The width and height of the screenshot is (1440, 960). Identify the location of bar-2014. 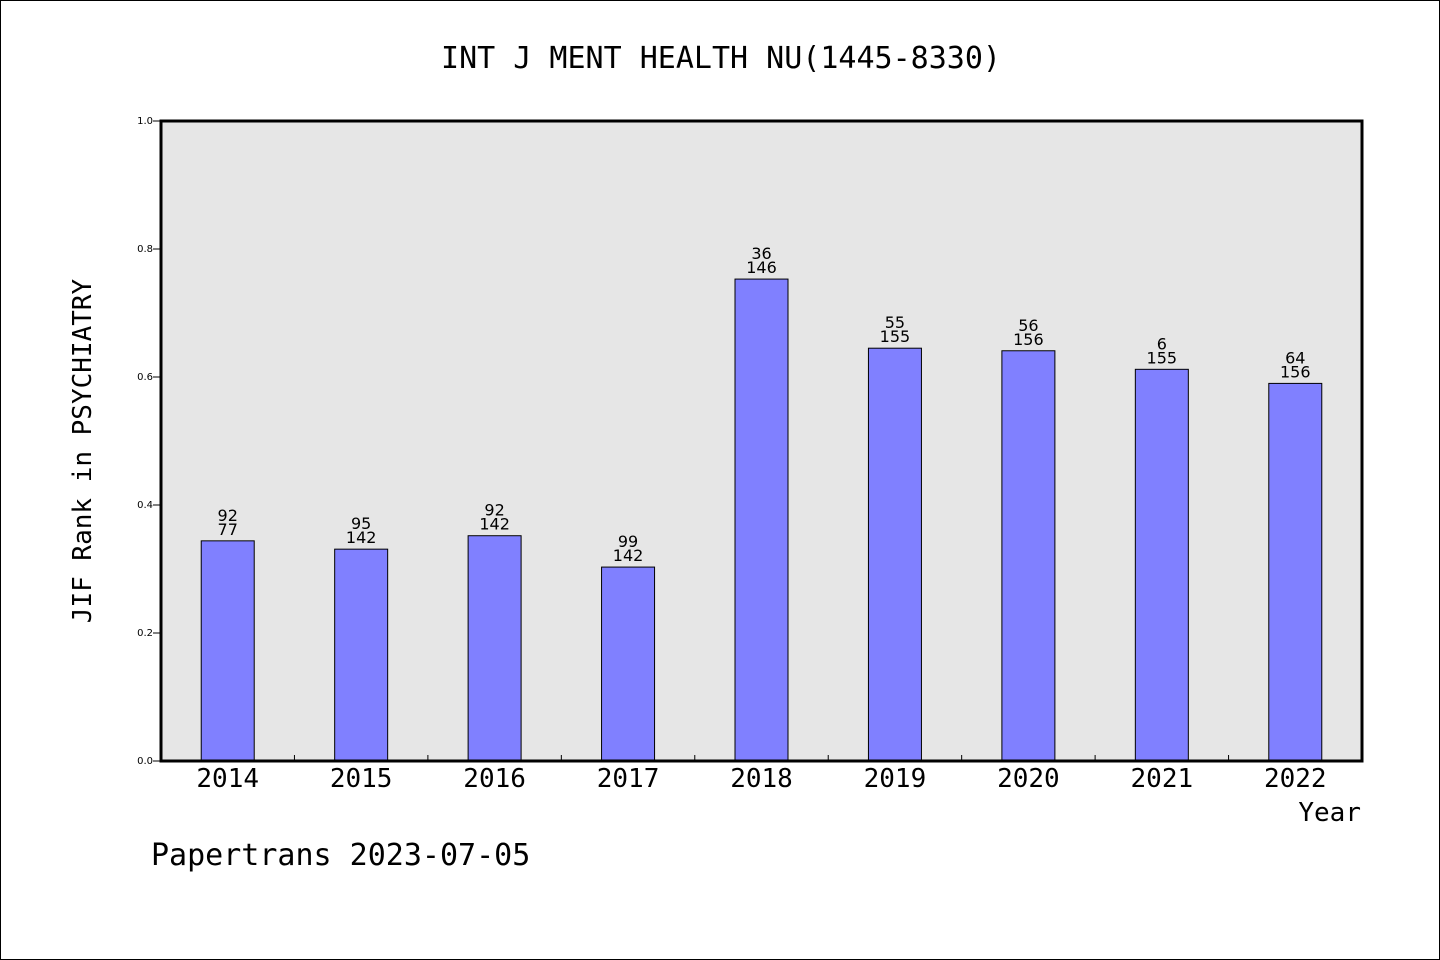
(227, 651).